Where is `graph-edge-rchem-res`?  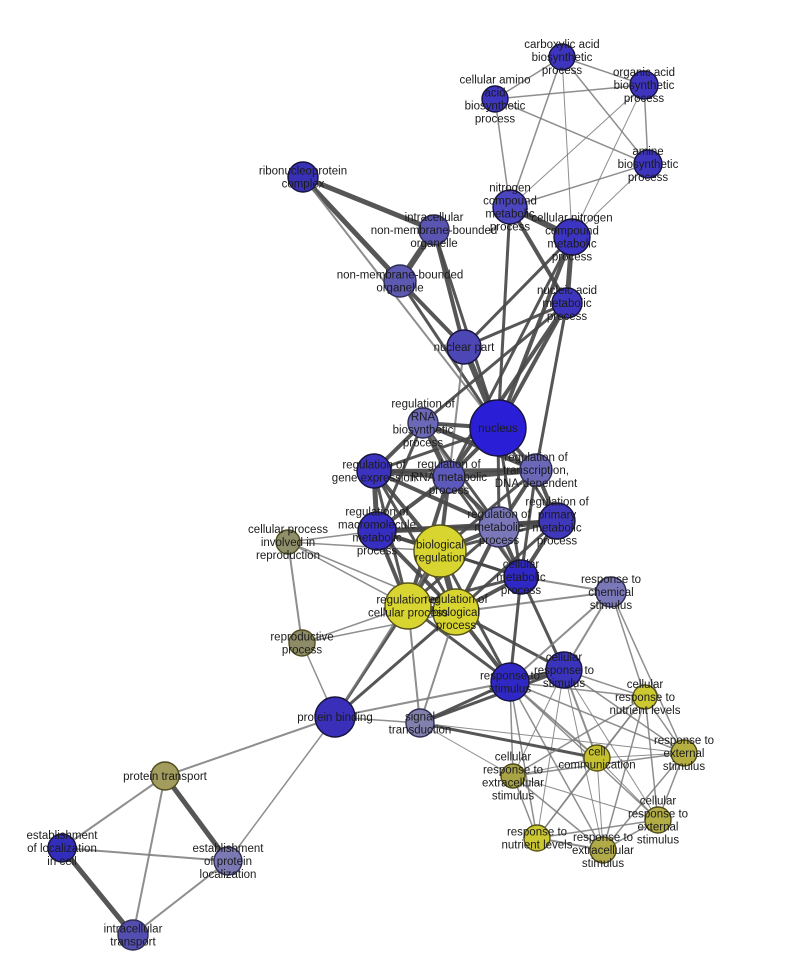
graph-edge-rchem-res is located at coordinates (647, 672).